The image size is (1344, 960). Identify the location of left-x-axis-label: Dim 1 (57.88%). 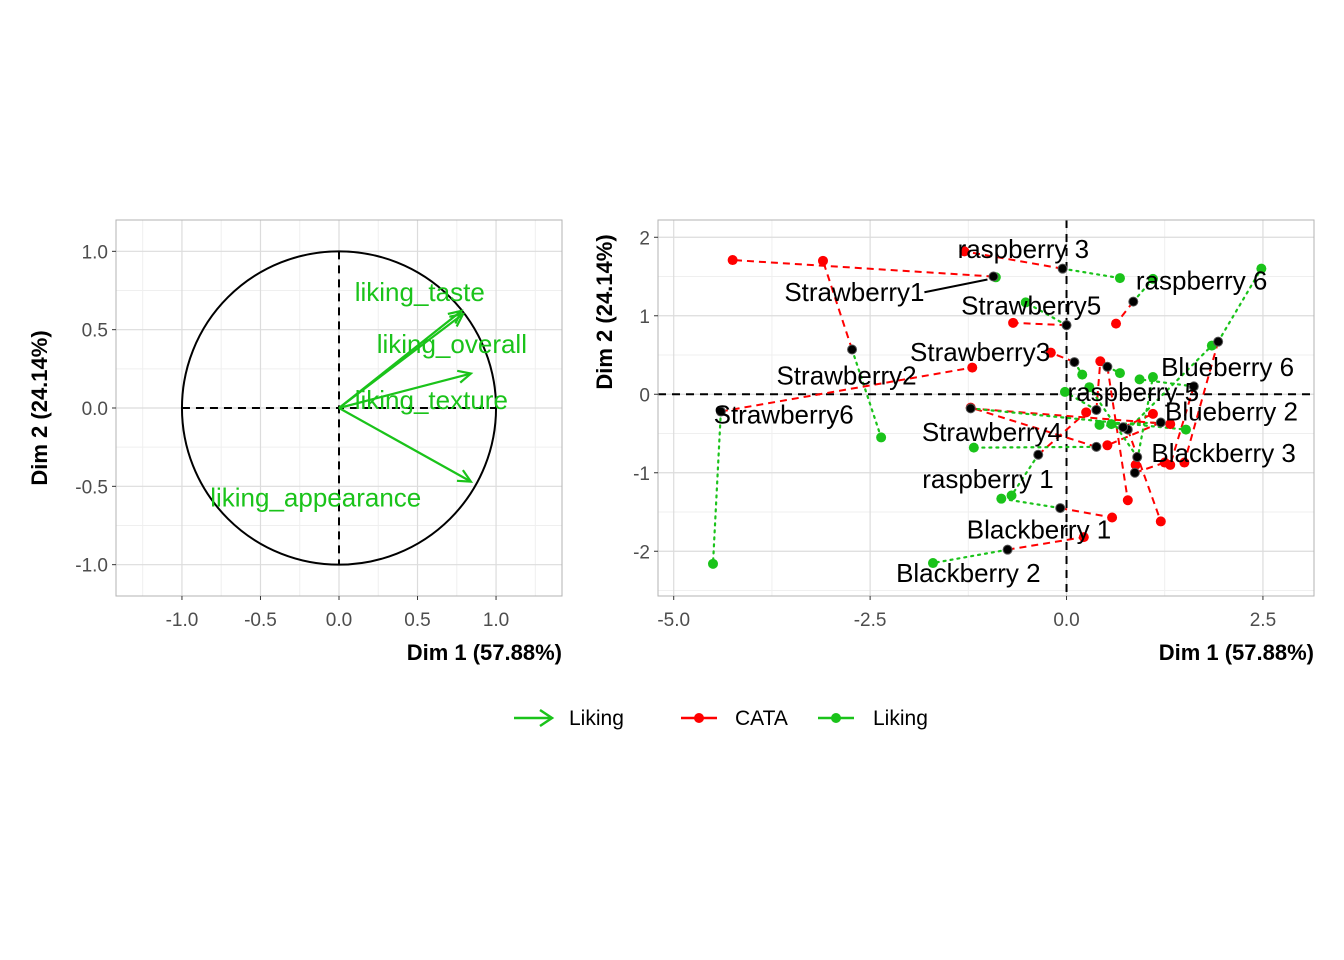
(484, 652).